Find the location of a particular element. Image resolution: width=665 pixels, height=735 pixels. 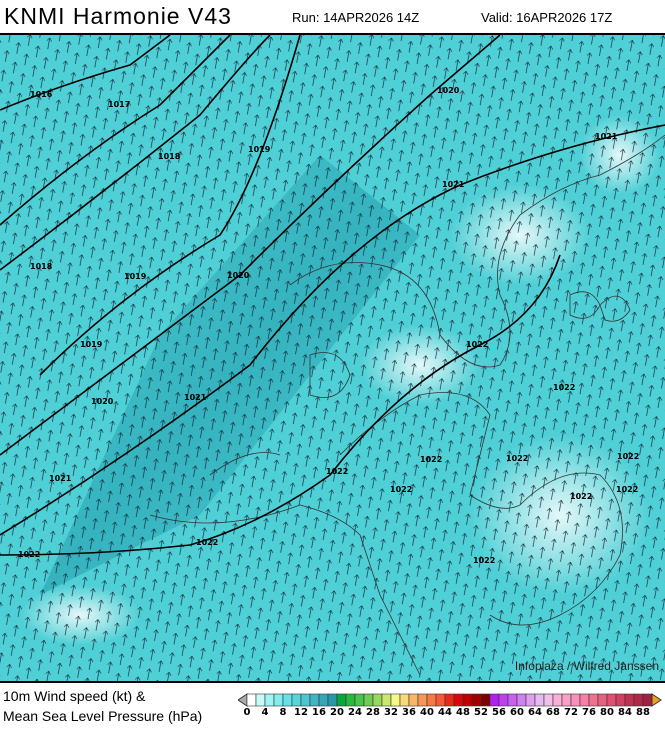

colorbar is located at coordinates (450, 700).